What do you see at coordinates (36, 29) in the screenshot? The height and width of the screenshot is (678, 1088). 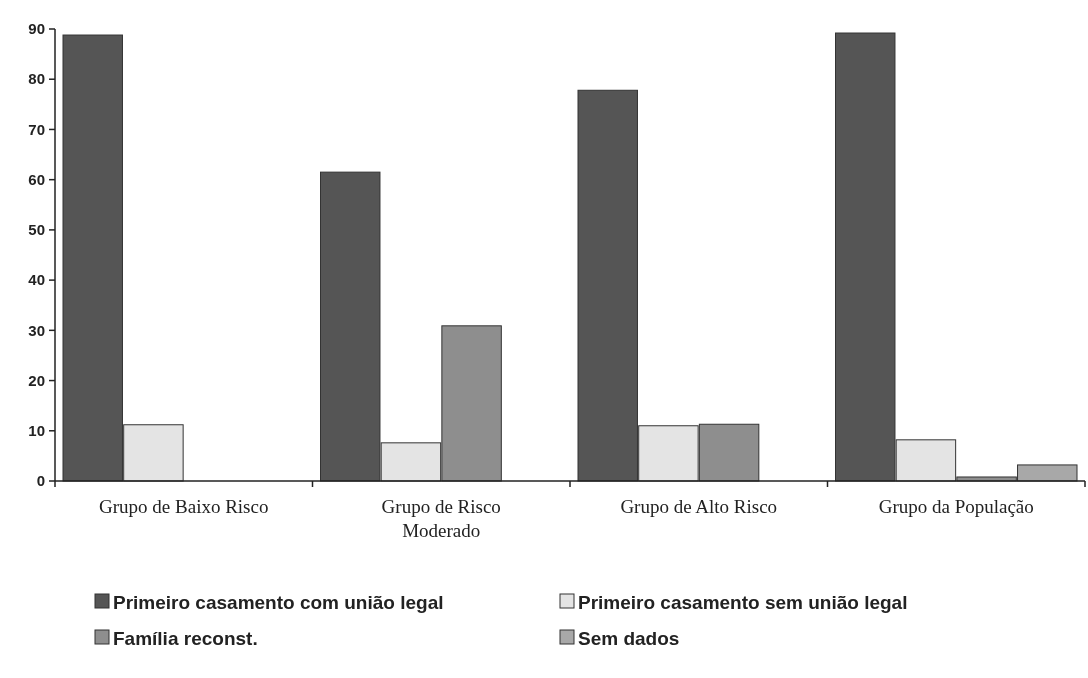 I see `y-tick-label: 90` at bounding box center [36, 29].